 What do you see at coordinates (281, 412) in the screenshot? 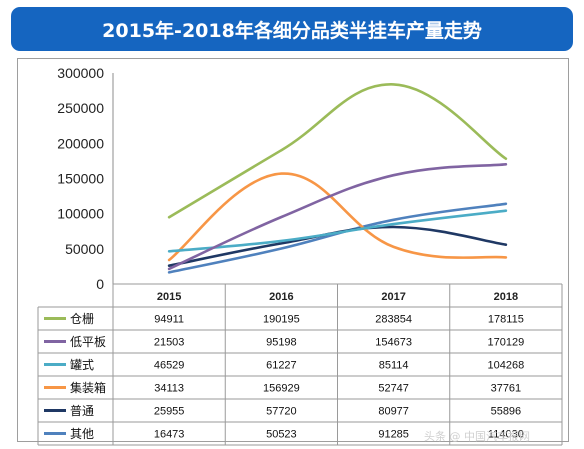
I see `data-label: 57720` at bounding box center [281, 412].